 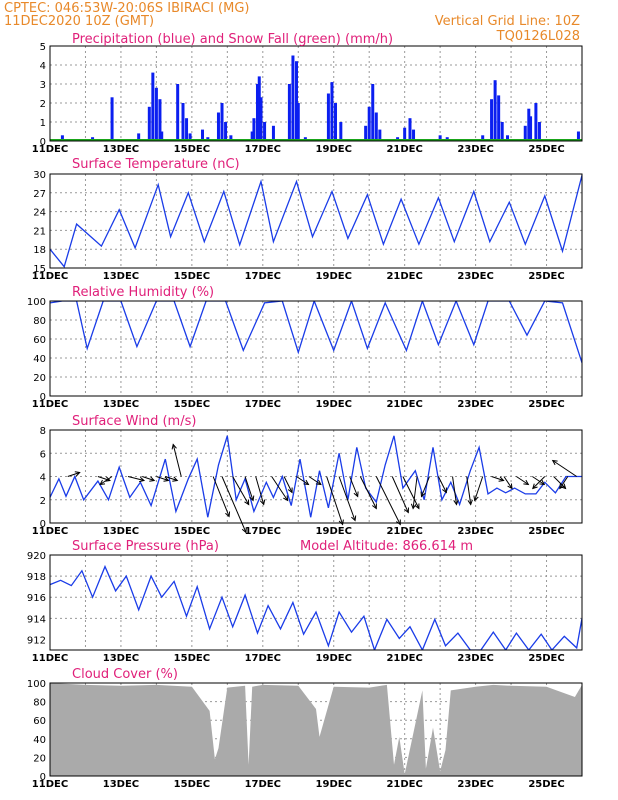 I want to click on y-tick-label: 40, so click(x=39, y=359).